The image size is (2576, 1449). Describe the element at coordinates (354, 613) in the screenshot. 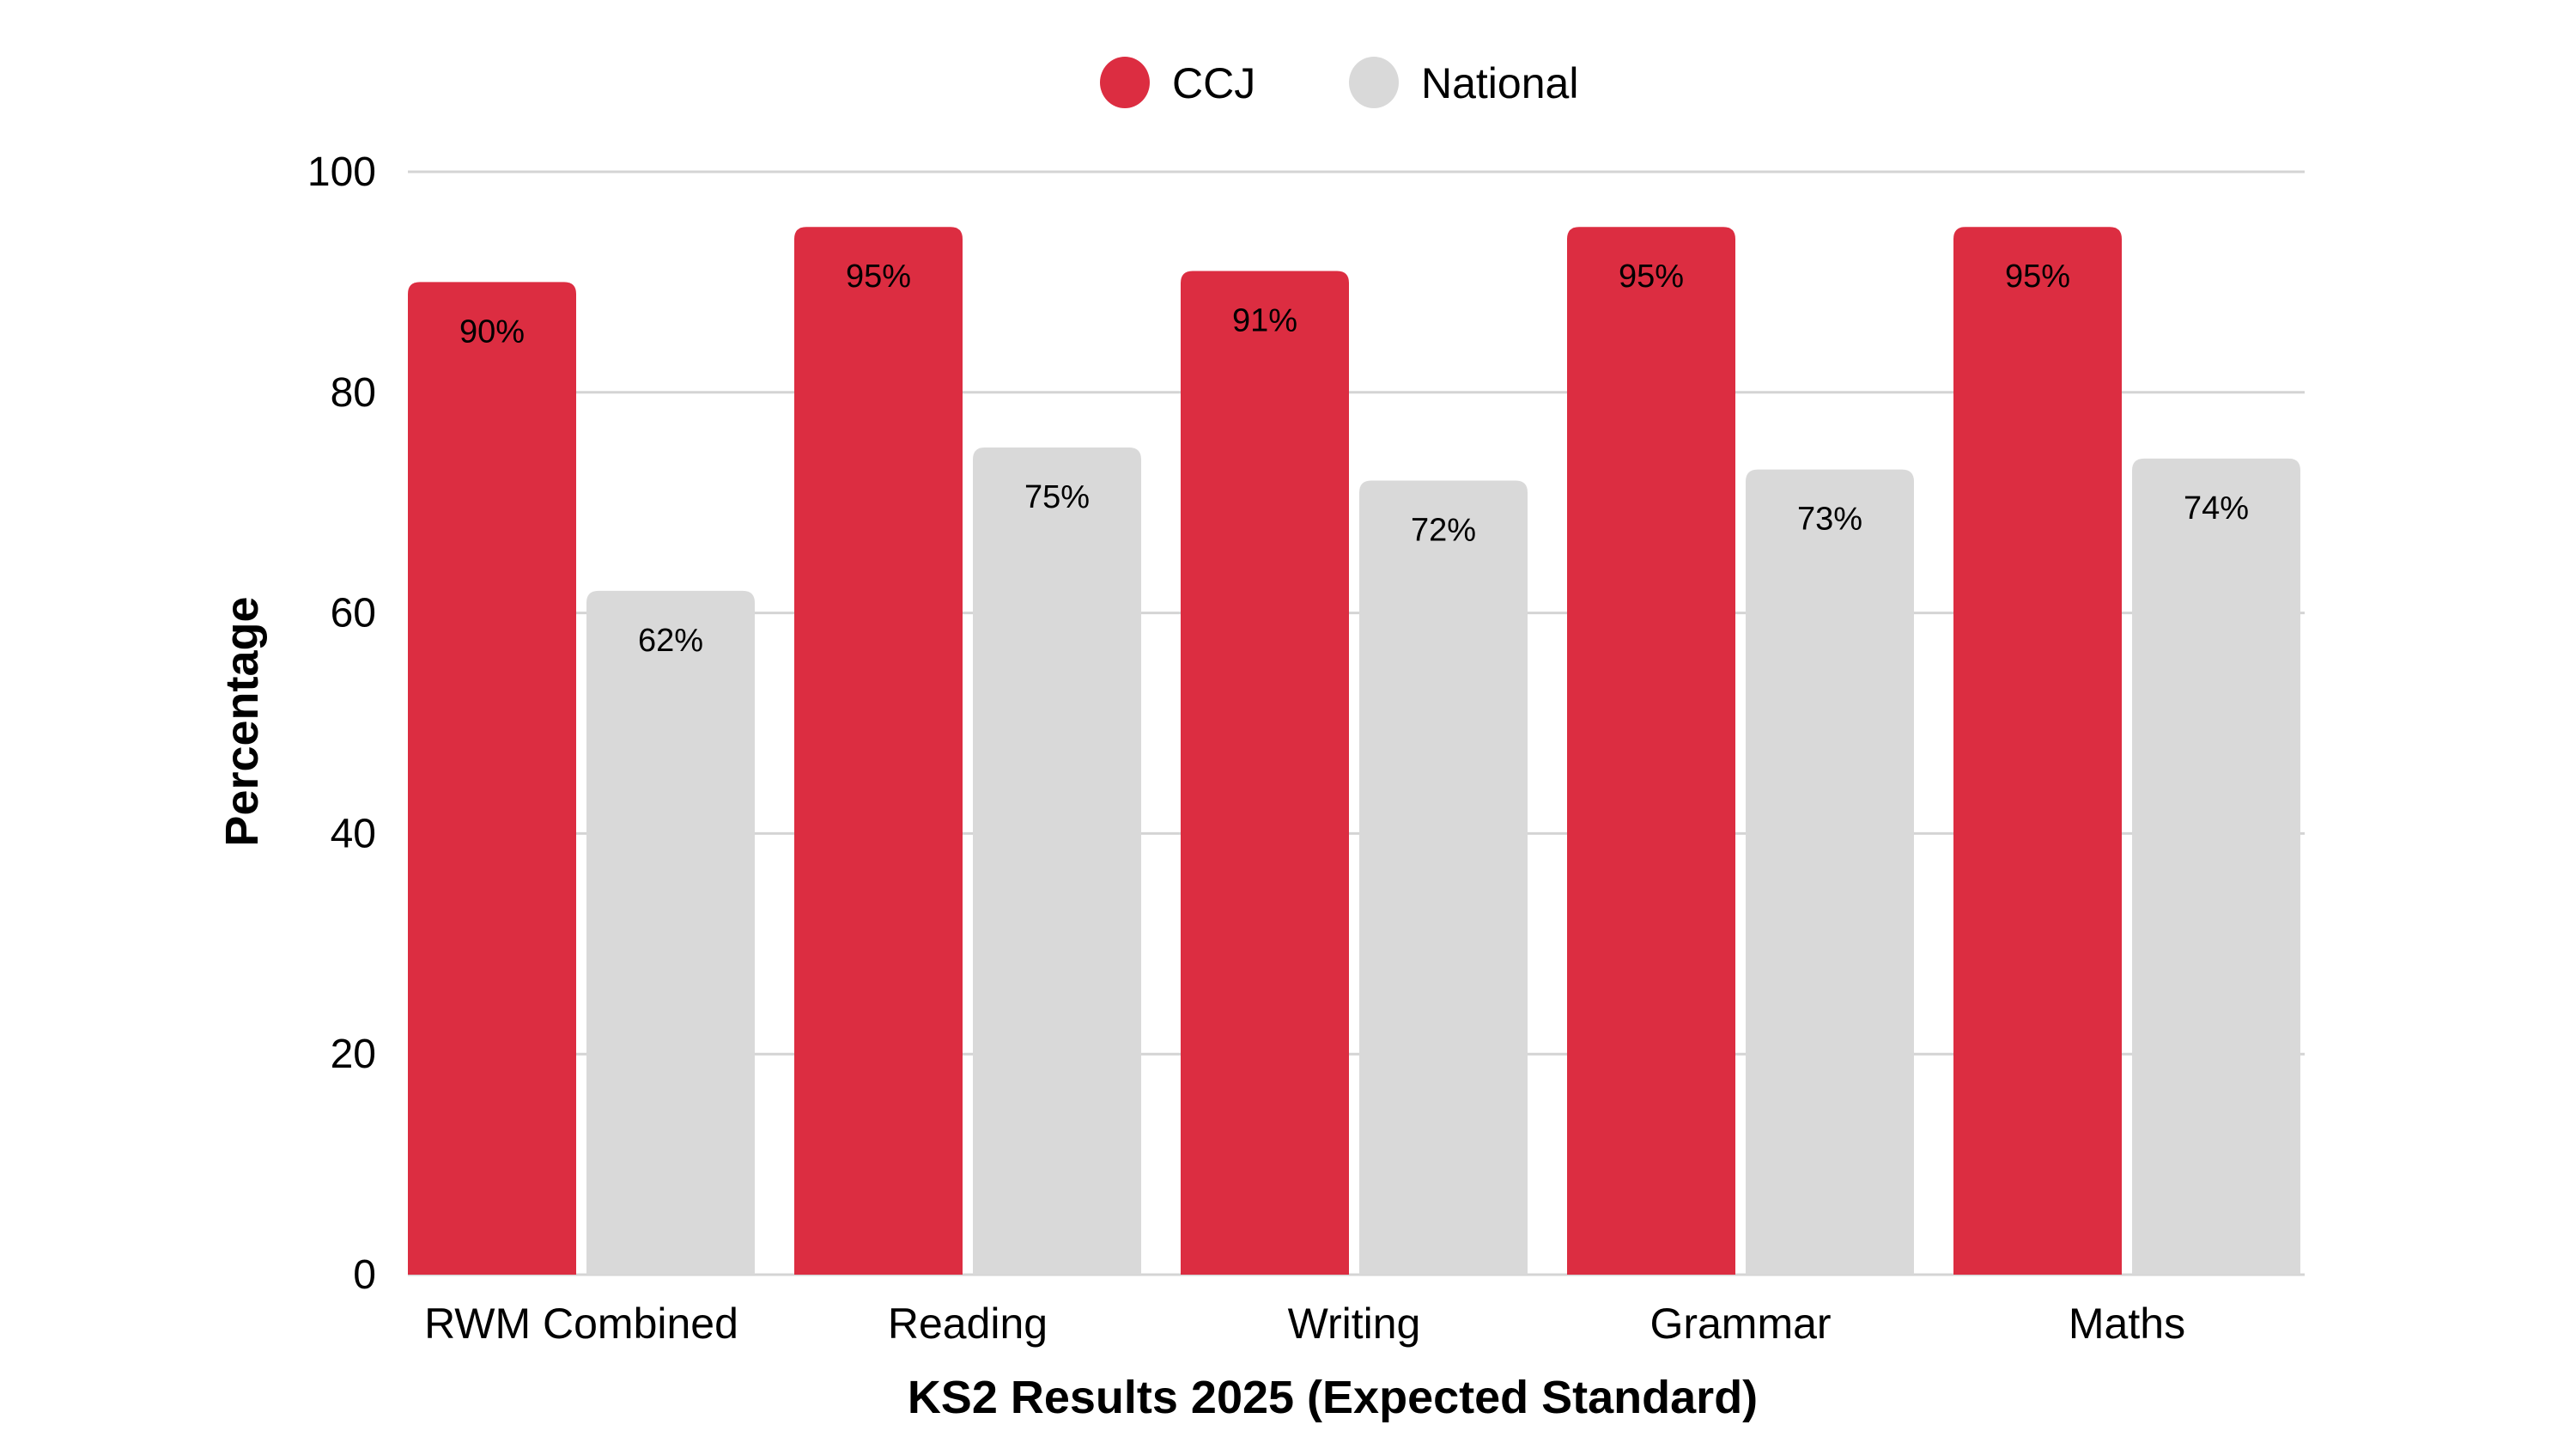

I see `y-tick-label: 60` at that location.